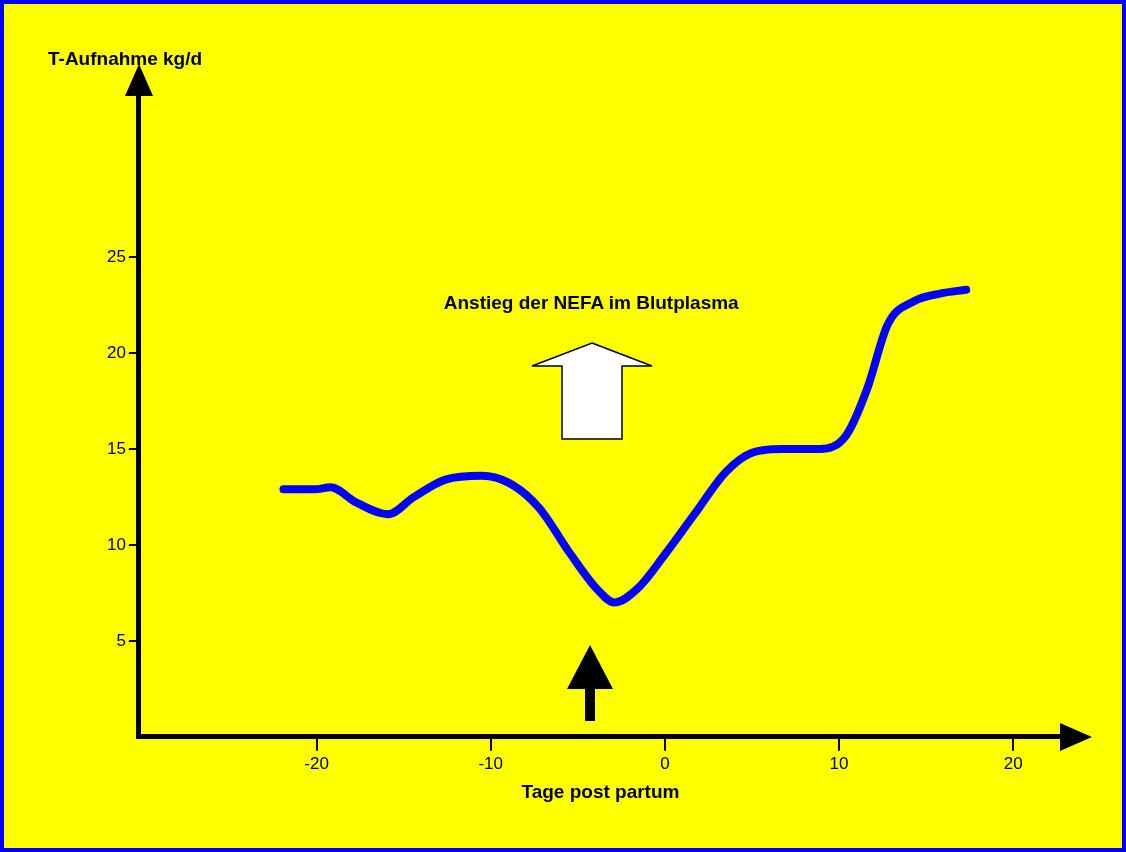  Describe the element at coordinates (116, 544) in the screenshot. I see `y-tick-label: 10` at that location.